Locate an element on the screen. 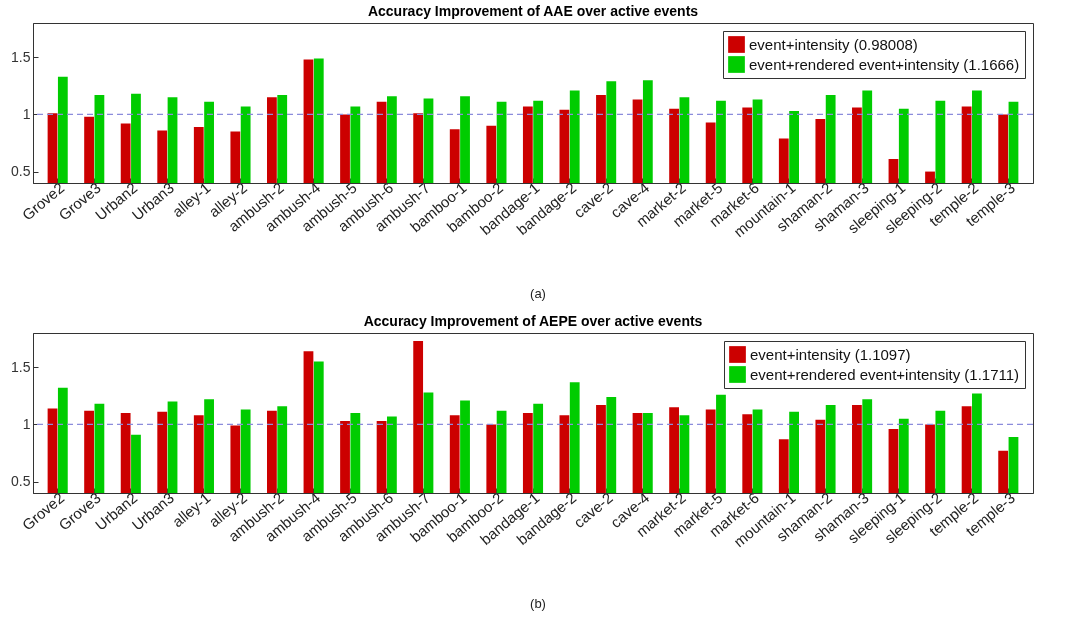 Image resolution: width=1076 pixels, height=641 pixels. text: (b) is located at coordinates (538, 604).